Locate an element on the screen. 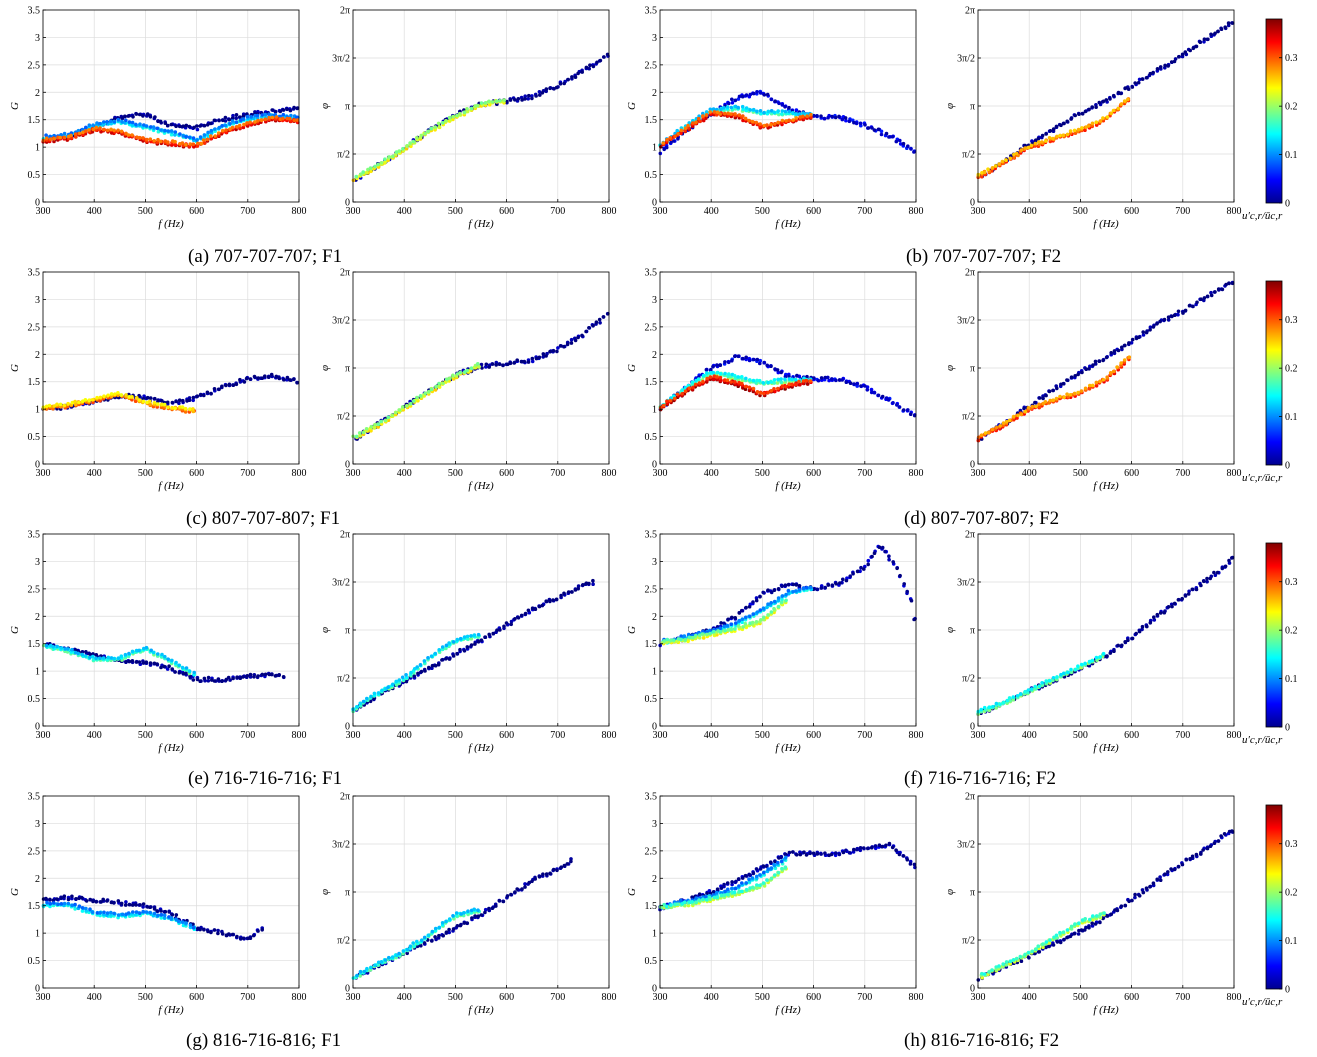 The height and width of the screenshot is (1057, 1317). x-tick-label: 300 is located at coordinates (353, 211).